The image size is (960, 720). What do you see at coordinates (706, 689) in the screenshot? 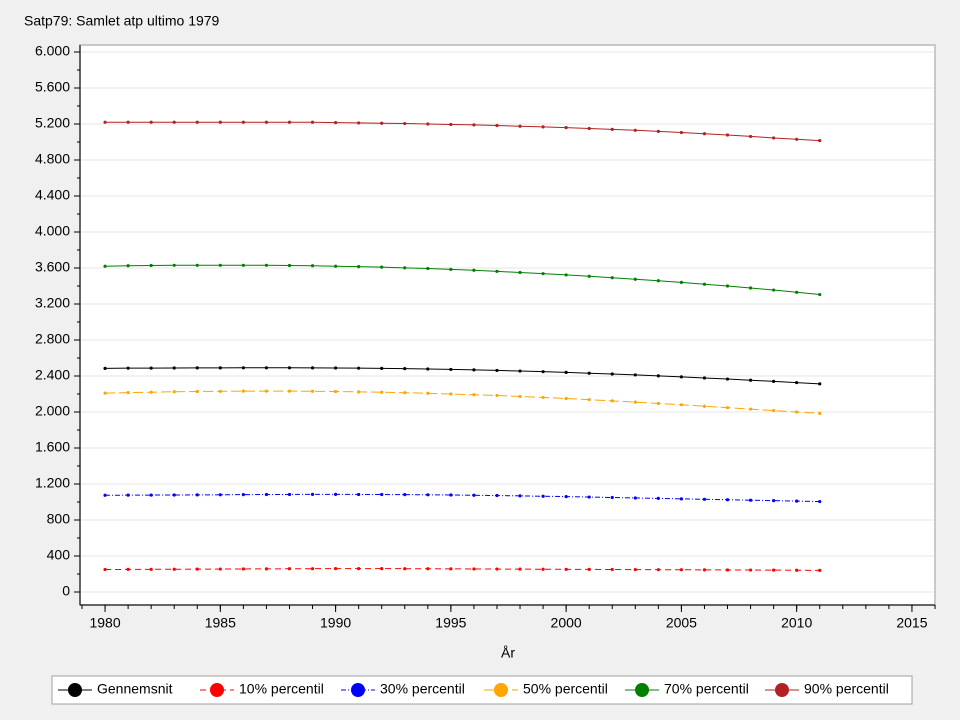
I see `legend-label: 70% percentil` at bounding box center [706, 689].